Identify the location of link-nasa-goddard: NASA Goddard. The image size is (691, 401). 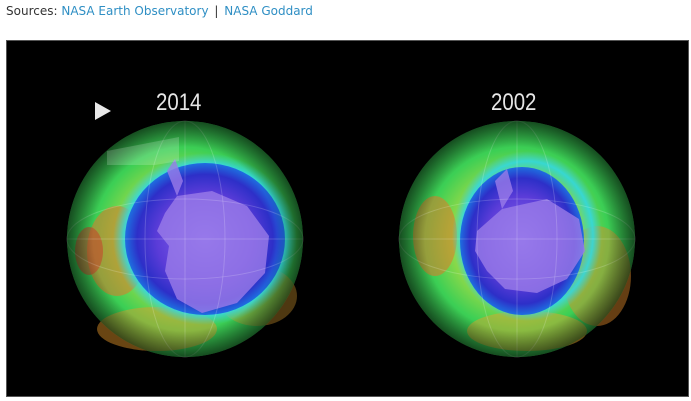
(268, 11).